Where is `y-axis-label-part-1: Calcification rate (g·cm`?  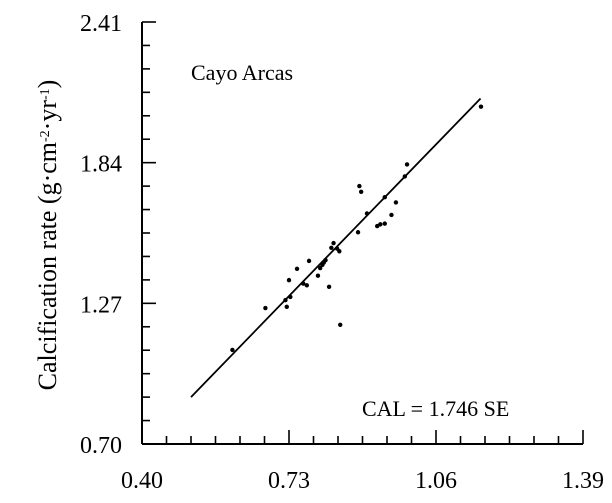 y-axis-label-part-1: Calcification rate (g·cm is located at coordinates (47, 266).